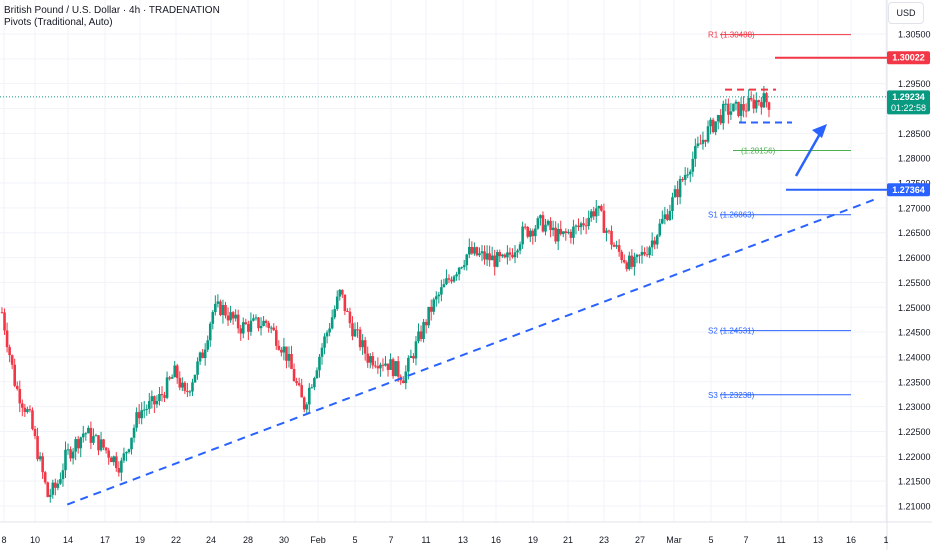  I want to click on pivot-label: R1 (1.30488), so click(731, 35).